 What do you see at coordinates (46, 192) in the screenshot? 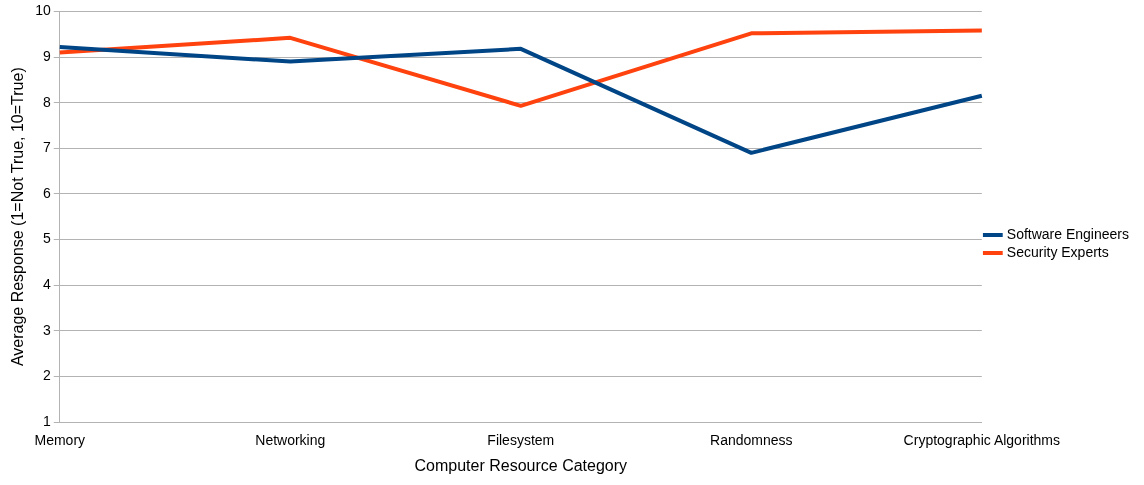
I see `y-tick-label: 6` at bounding box center [46, 192].